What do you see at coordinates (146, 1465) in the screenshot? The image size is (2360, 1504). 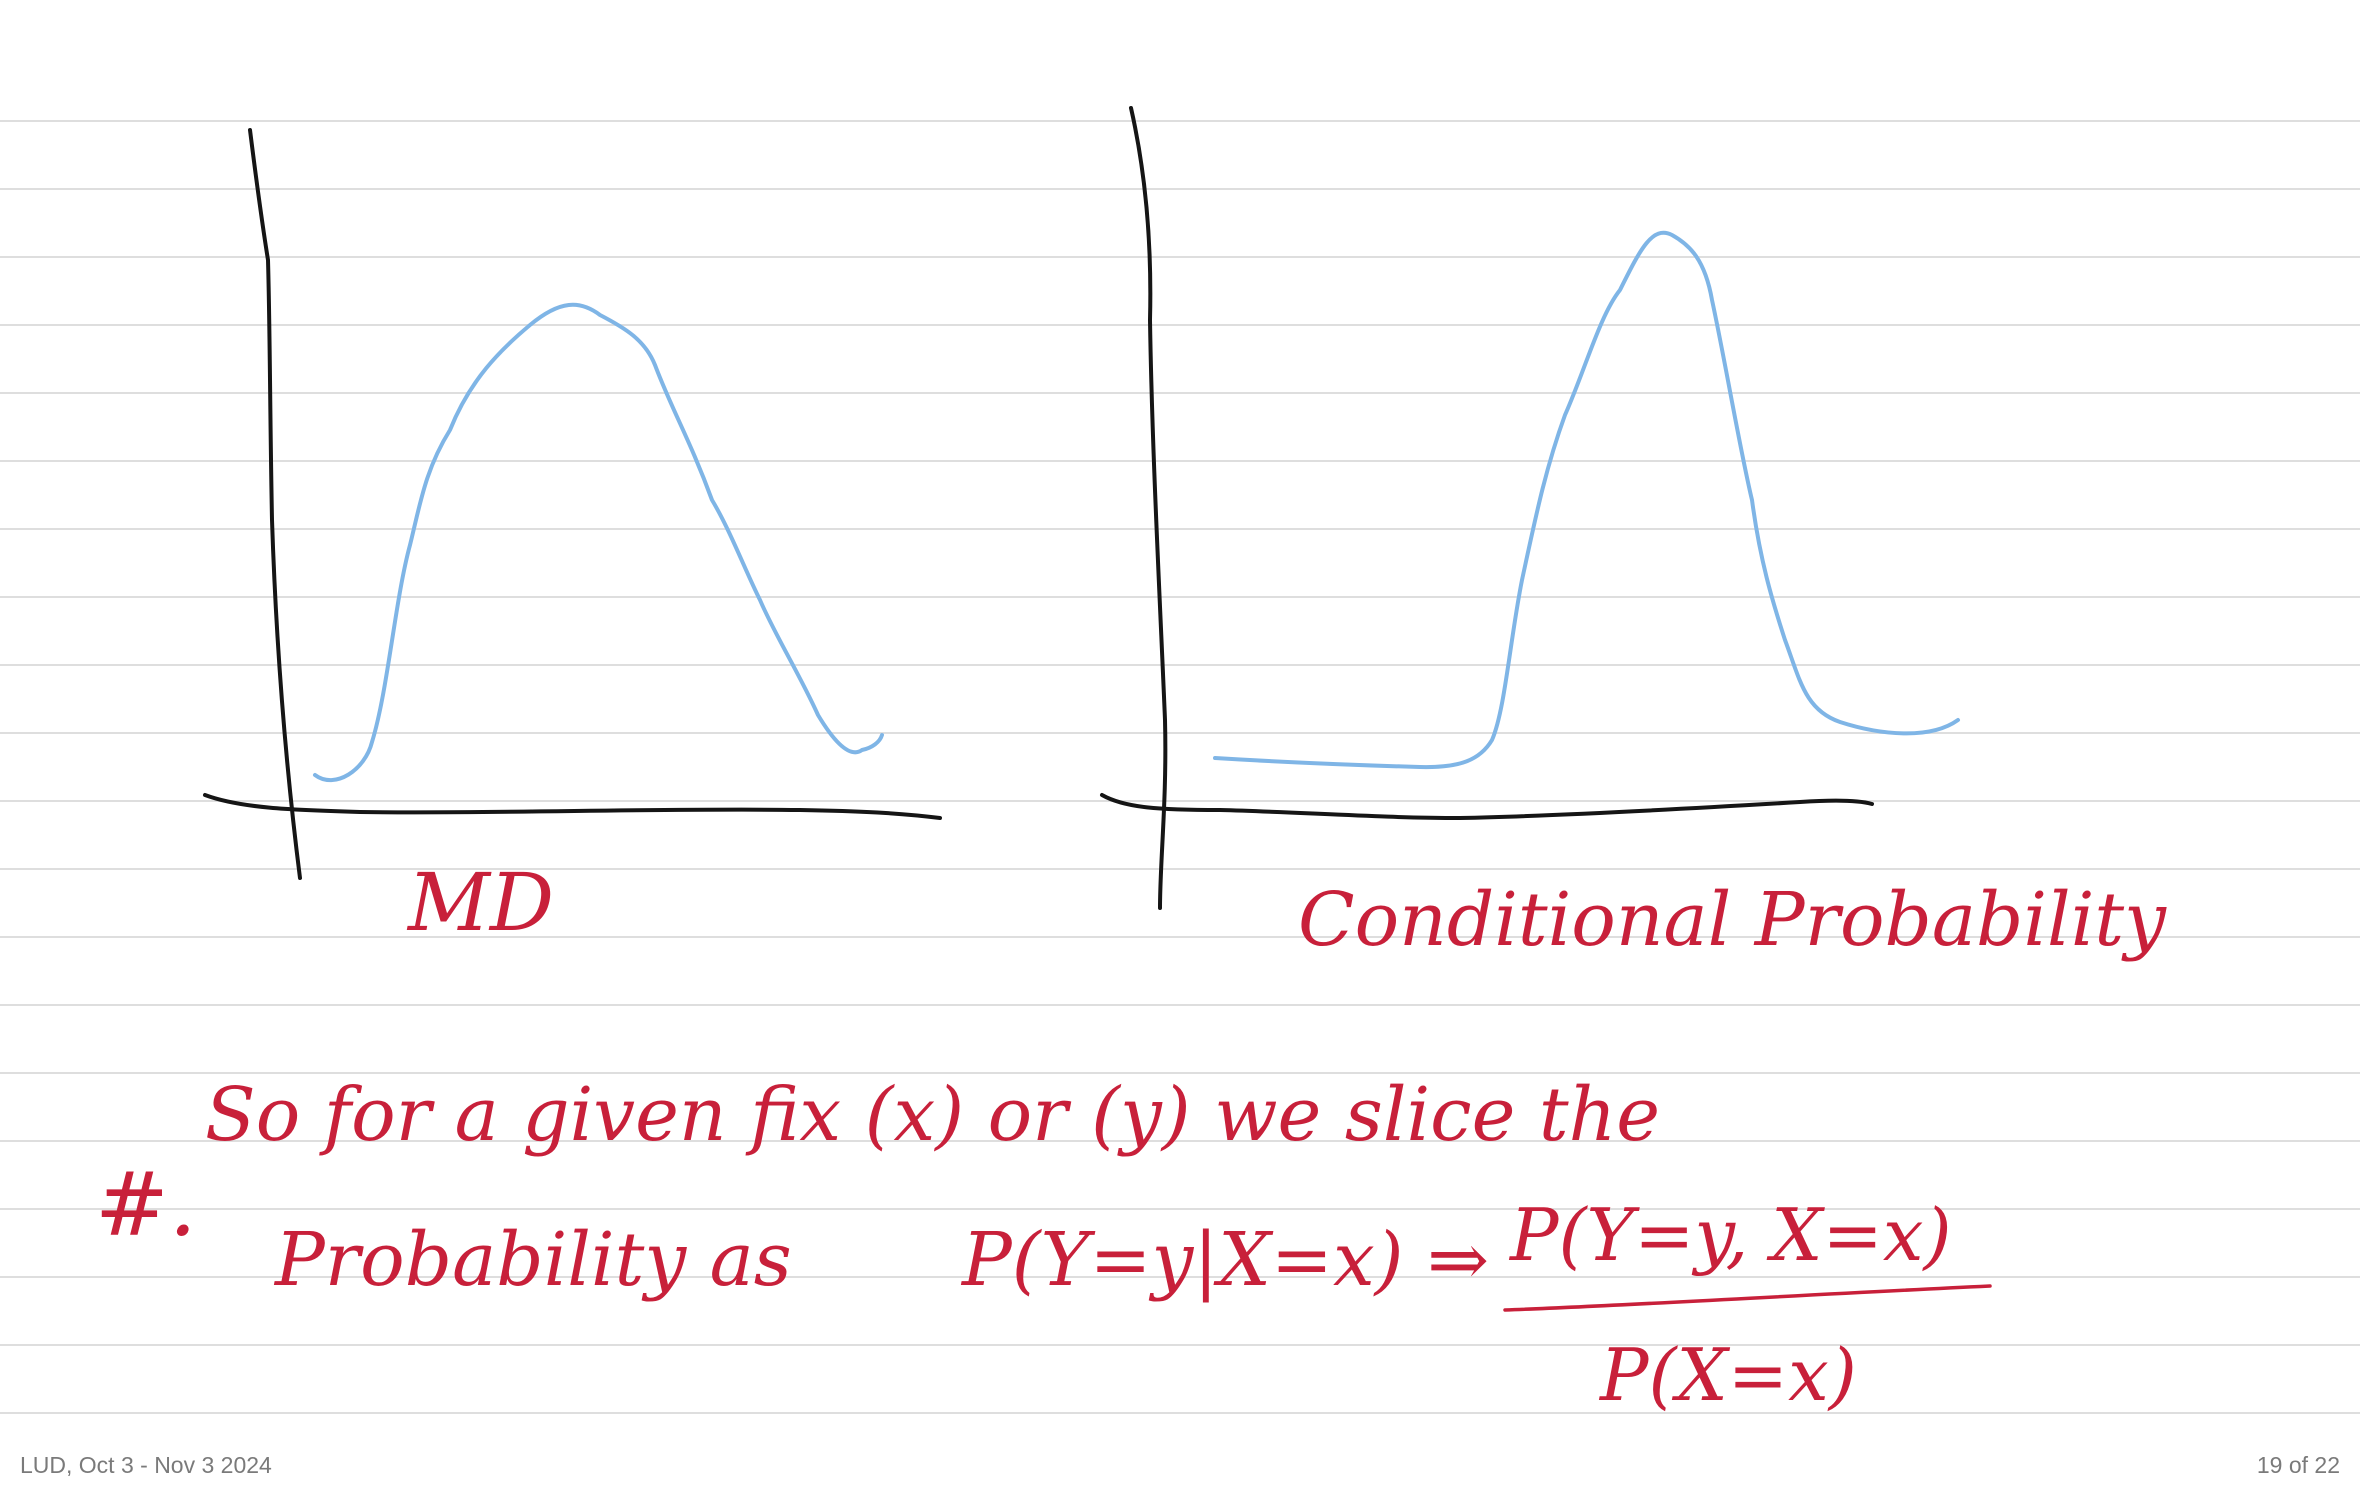 I see `notebook-title: LUD, Oct 3 - Nov 3 2024` at bounding box center [146, 1465].